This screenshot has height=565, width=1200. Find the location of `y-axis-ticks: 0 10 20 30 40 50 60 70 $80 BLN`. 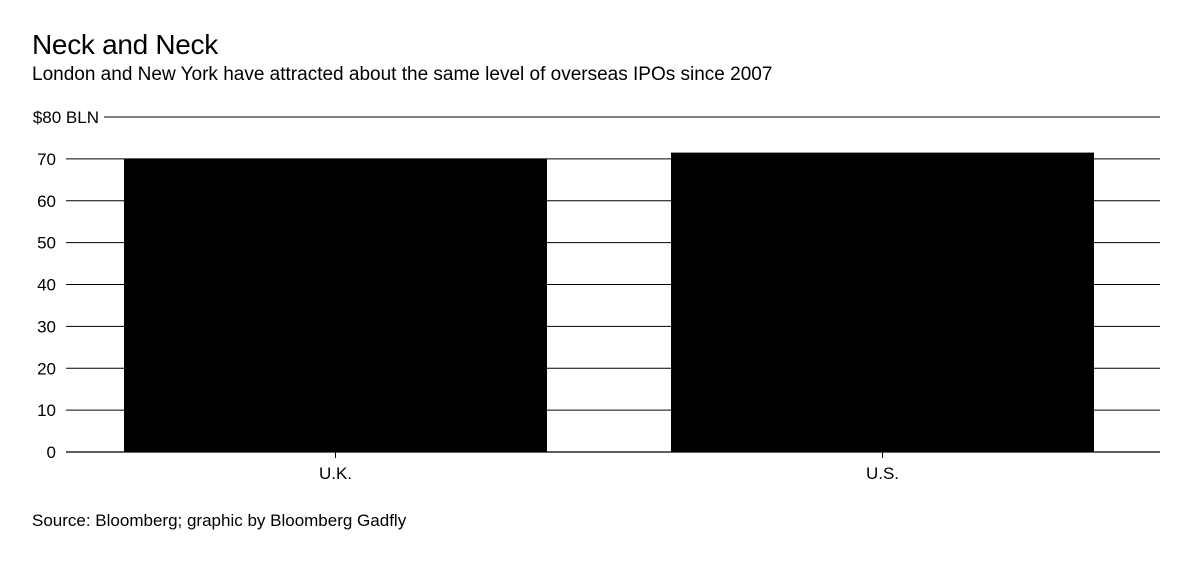

y-axis-ticks: 0 10 20 30 40 50 60 70 $80 BLN is located at coordinates (66, 285).